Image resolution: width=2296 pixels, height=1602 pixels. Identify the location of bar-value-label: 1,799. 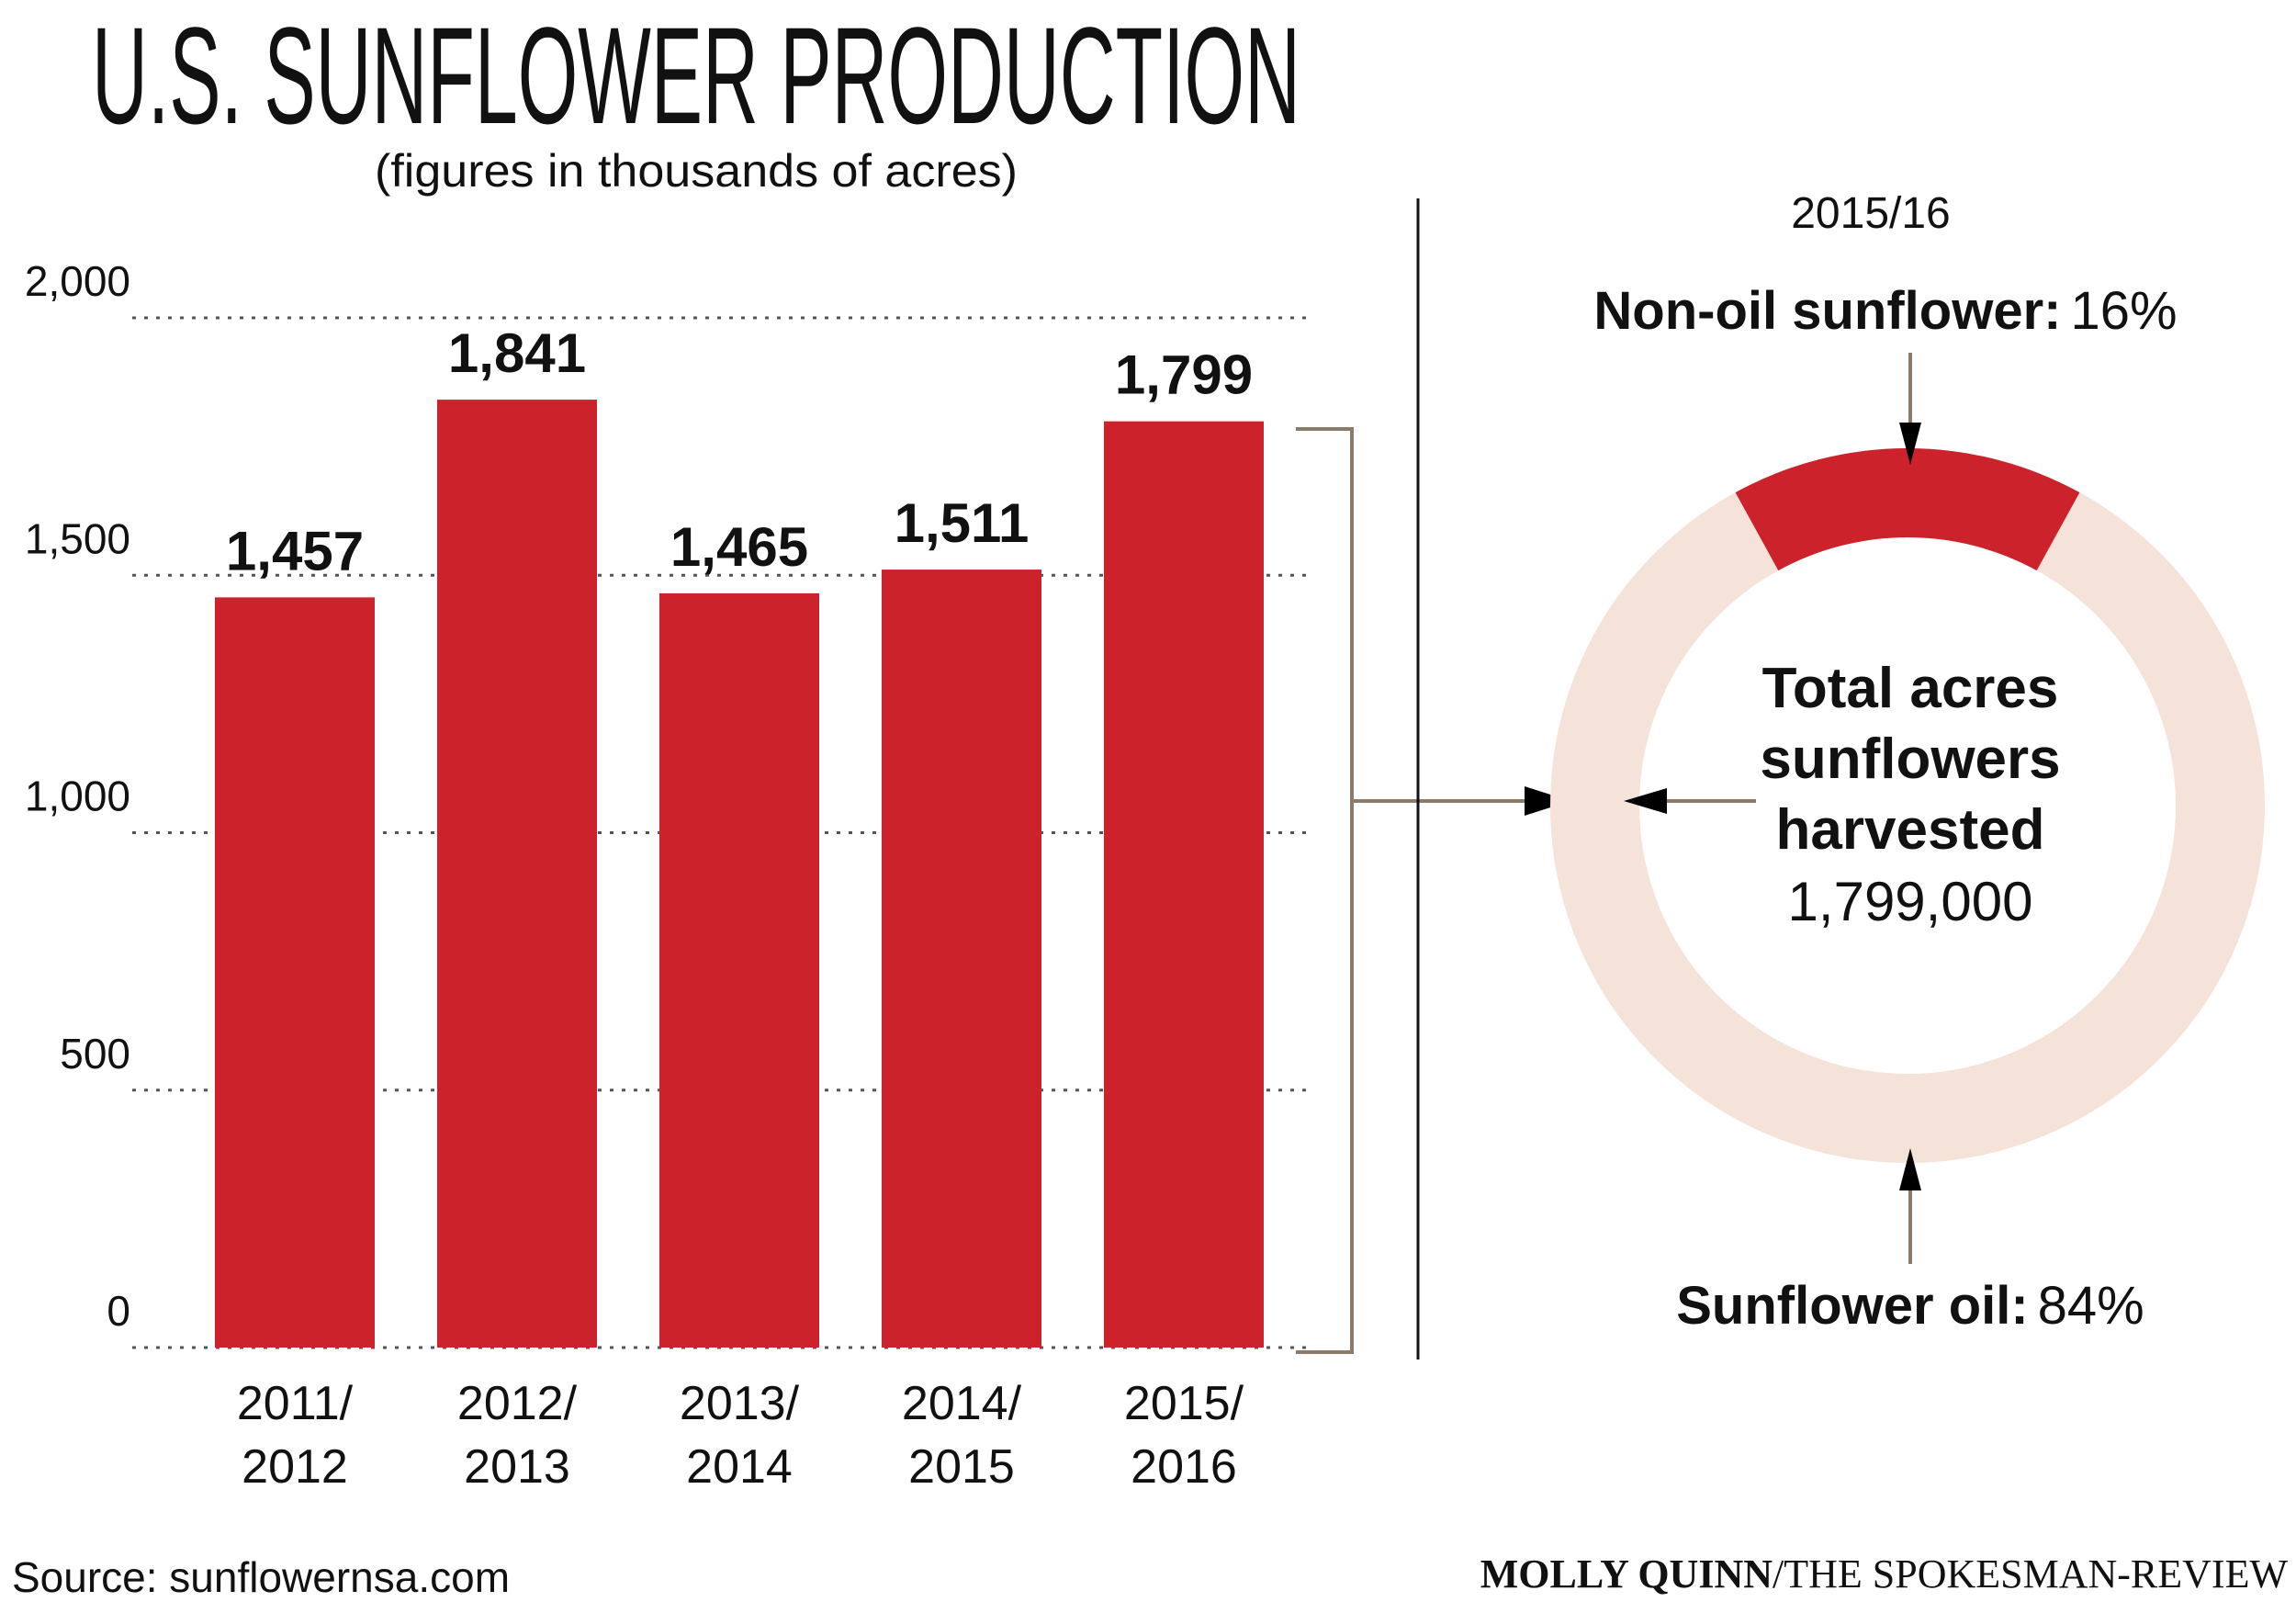
(1184, 375).